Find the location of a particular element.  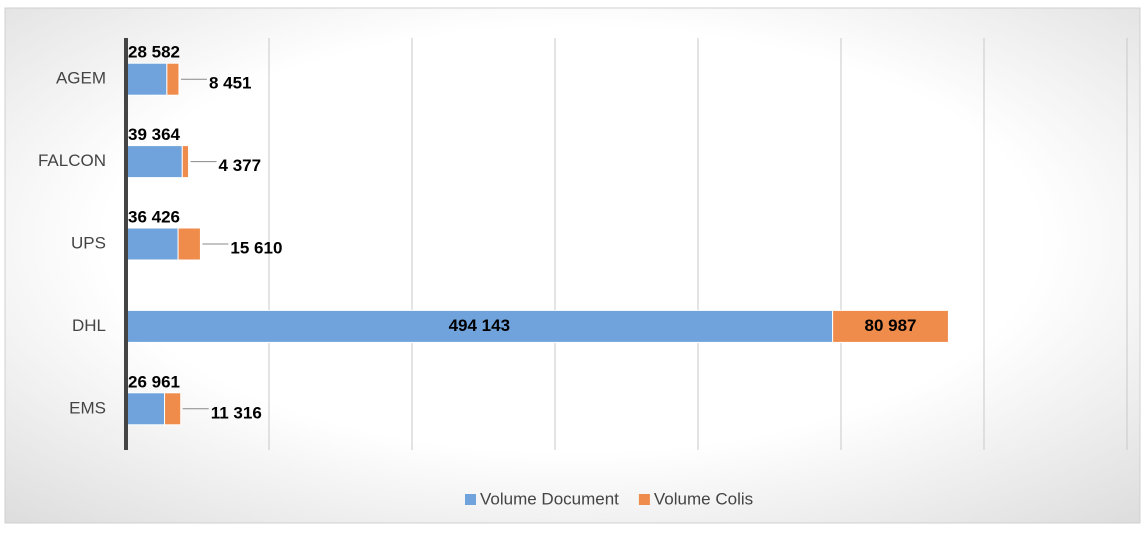

y-tick-label: FALCON is located at coordinates (72, 160).